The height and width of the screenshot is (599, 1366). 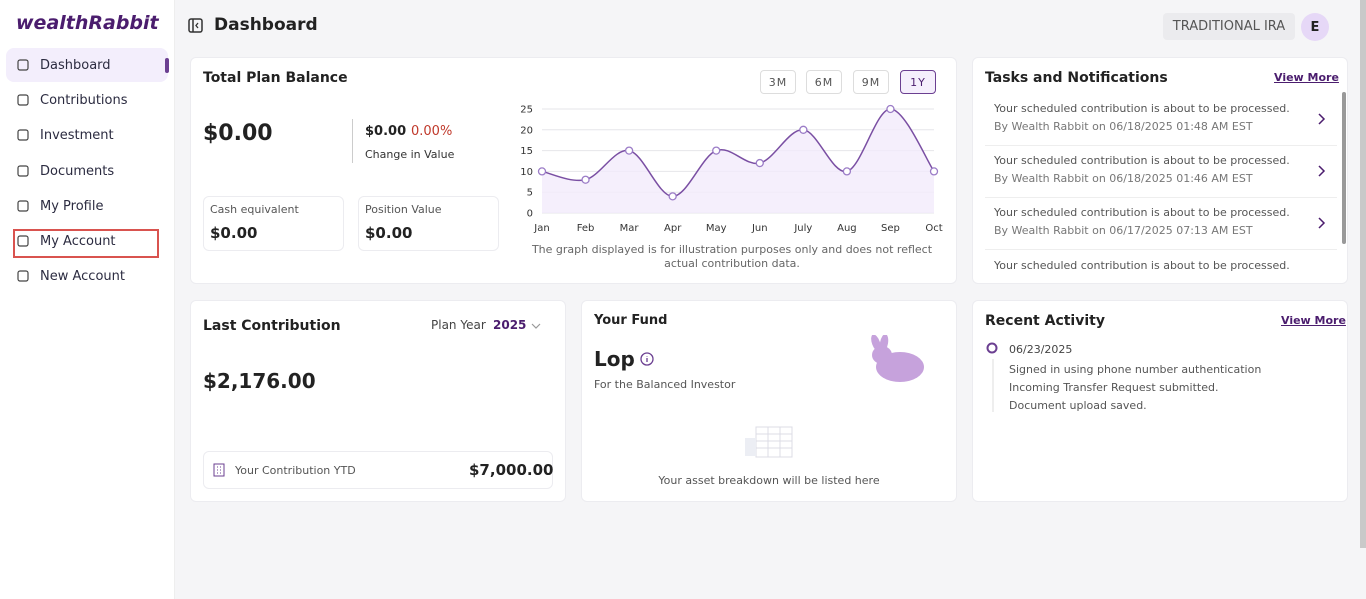 What do you see at coordinates (530, 193) in the screenshot?
I see `y-tick-label: 5` at bounding box center [530, 193].